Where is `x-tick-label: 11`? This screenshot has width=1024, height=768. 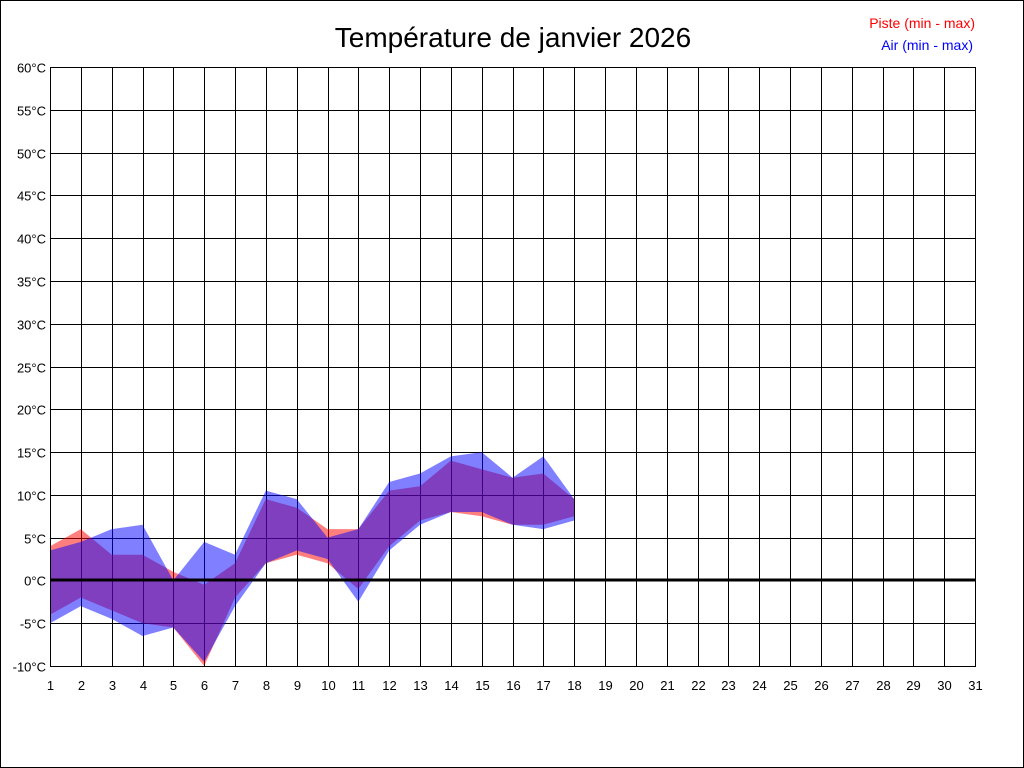 x-tick-label: 11 is located at coordinates (359, 685).